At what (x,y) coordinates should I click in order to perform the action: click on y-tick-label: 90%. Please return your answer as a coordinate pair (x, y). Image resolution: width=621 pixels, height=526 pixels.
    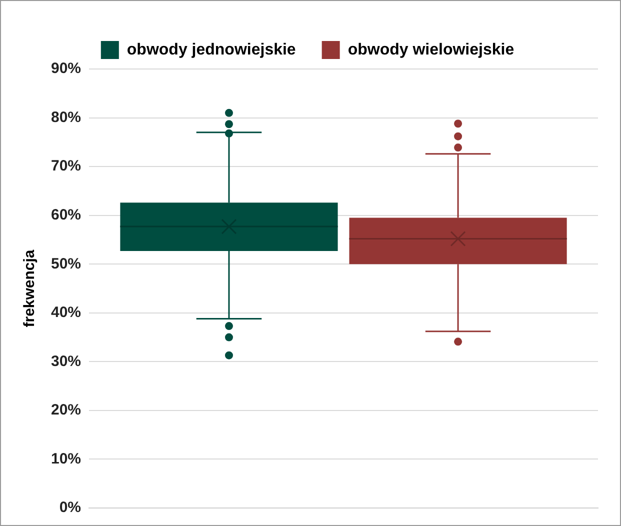
    Looking at the image, I should click on (66, 69).